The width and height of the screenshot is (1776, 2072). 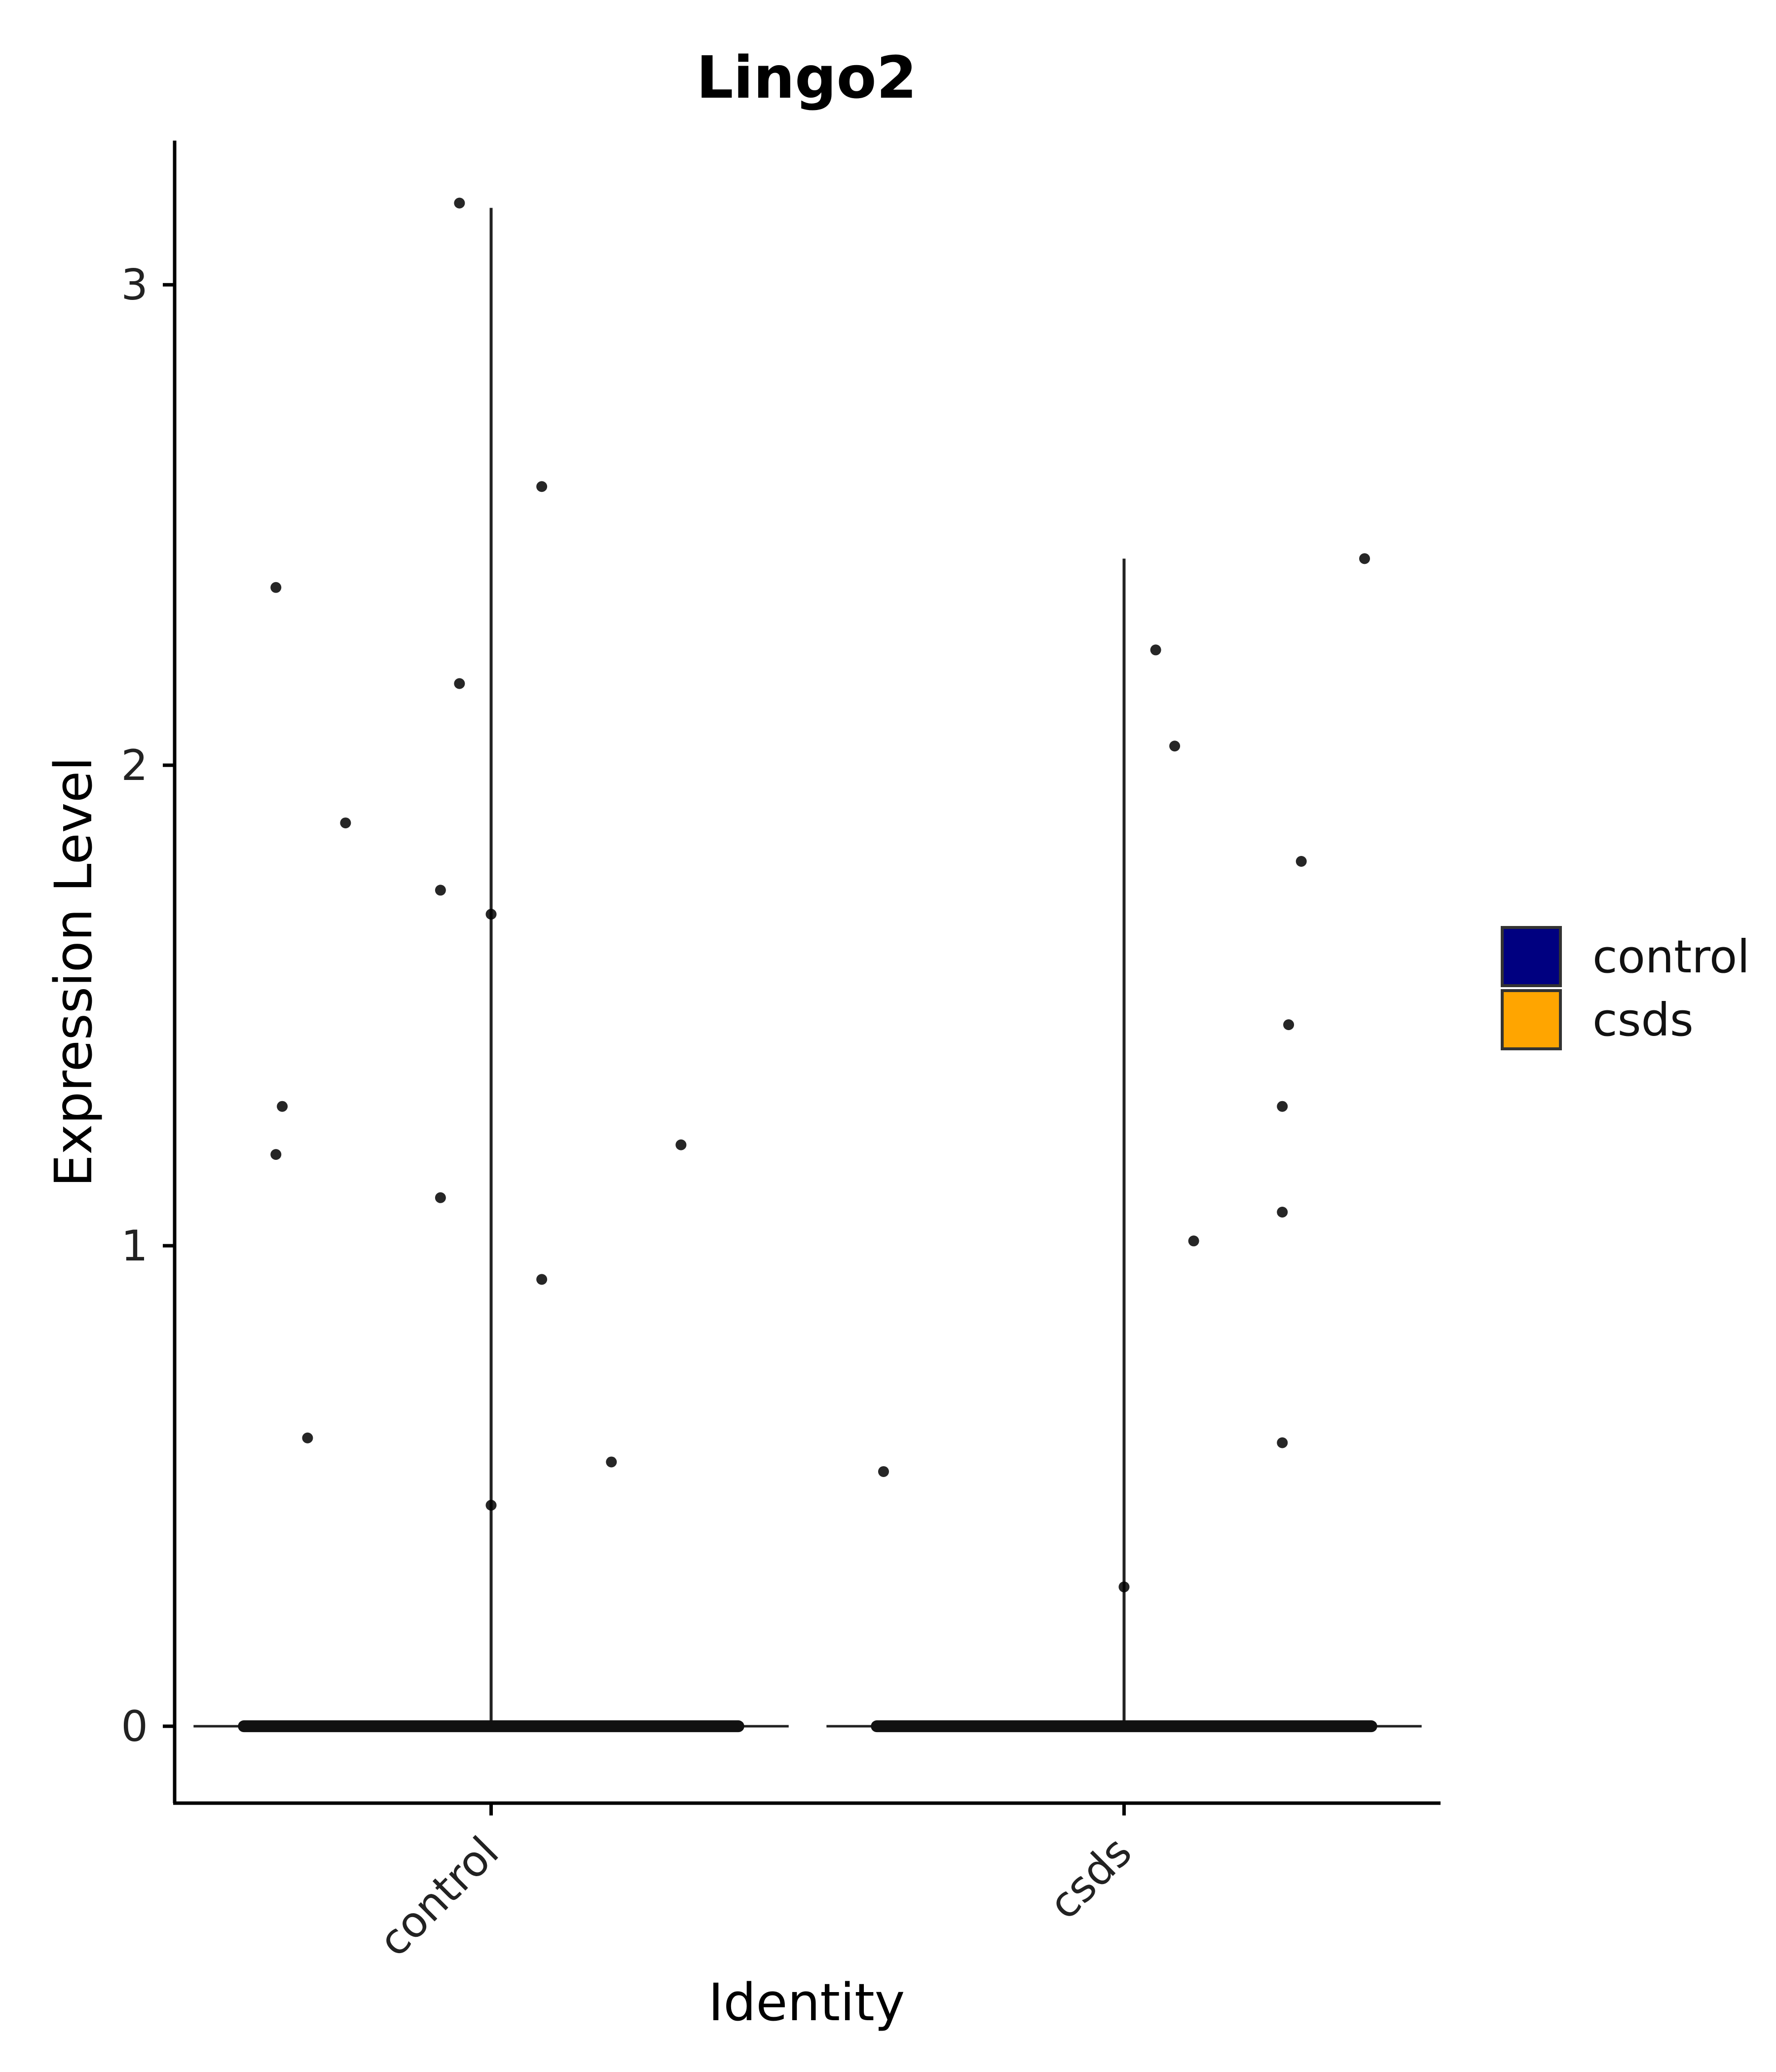 What do you see at coordinates (1671, 957) in the screenshot?
I see `legend-label: control` at bounding box center [1671, 957].